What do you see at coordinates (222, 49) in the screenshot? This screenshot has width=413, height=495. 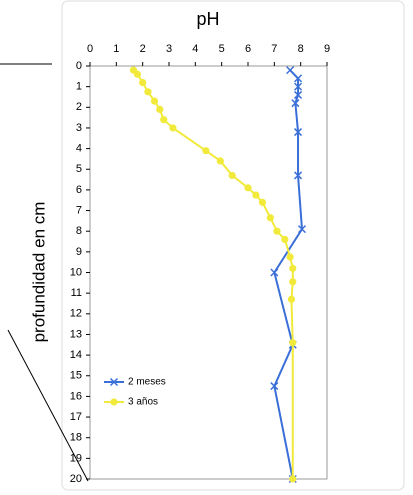 I see `x-tick-label: 5` at bounding box center [222, 49].